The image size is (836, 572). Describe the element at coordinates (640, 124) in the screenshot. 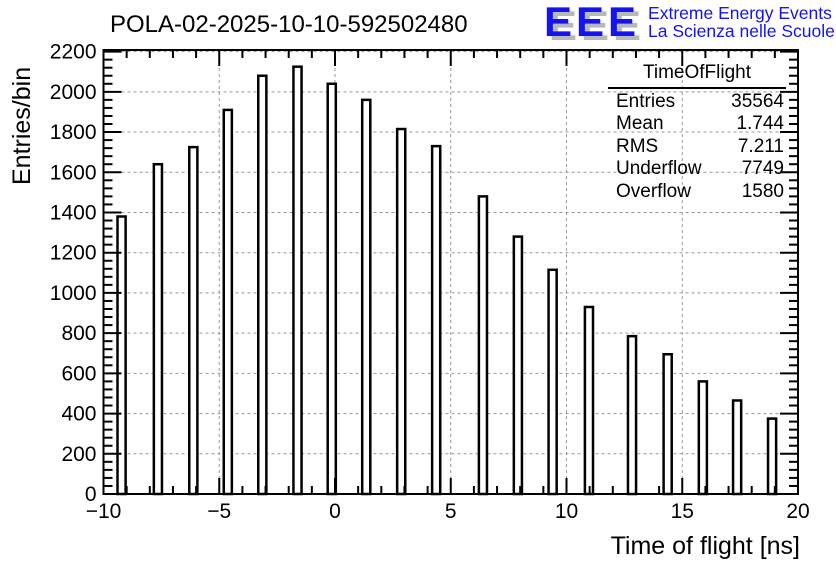

I see `stats-label: Mean` at that location.